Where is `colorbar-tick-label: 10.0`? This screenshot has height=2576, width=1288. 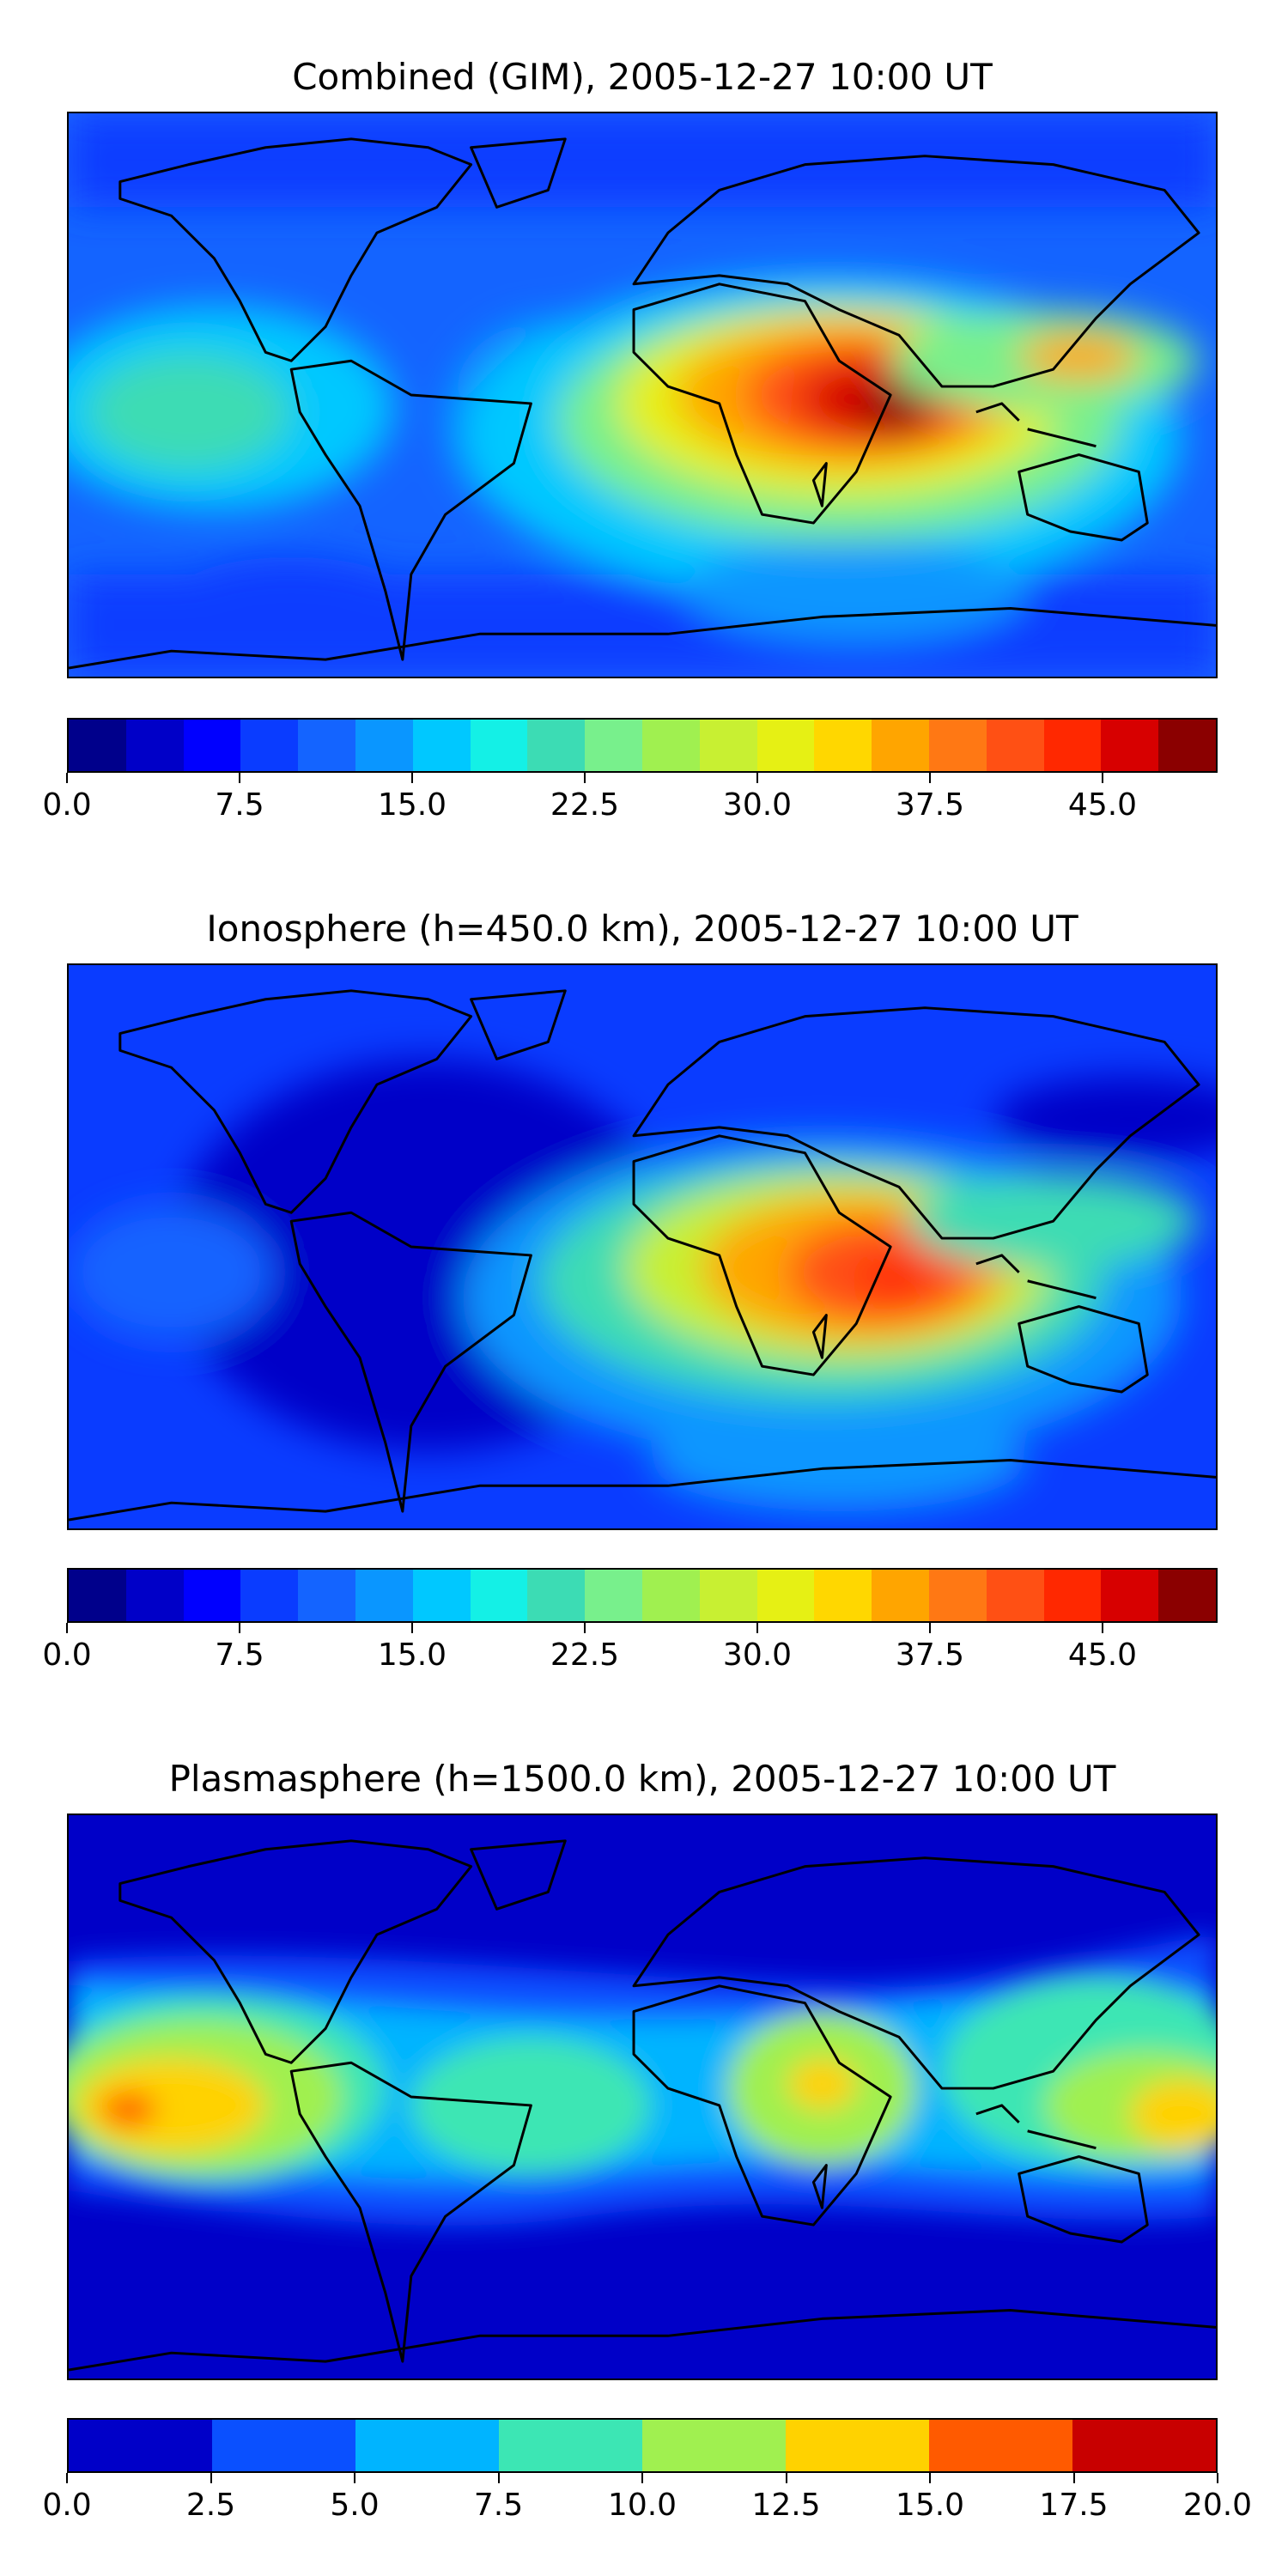 colorbar-tick-label: 10.0 is located at coordinates (642, 2506).